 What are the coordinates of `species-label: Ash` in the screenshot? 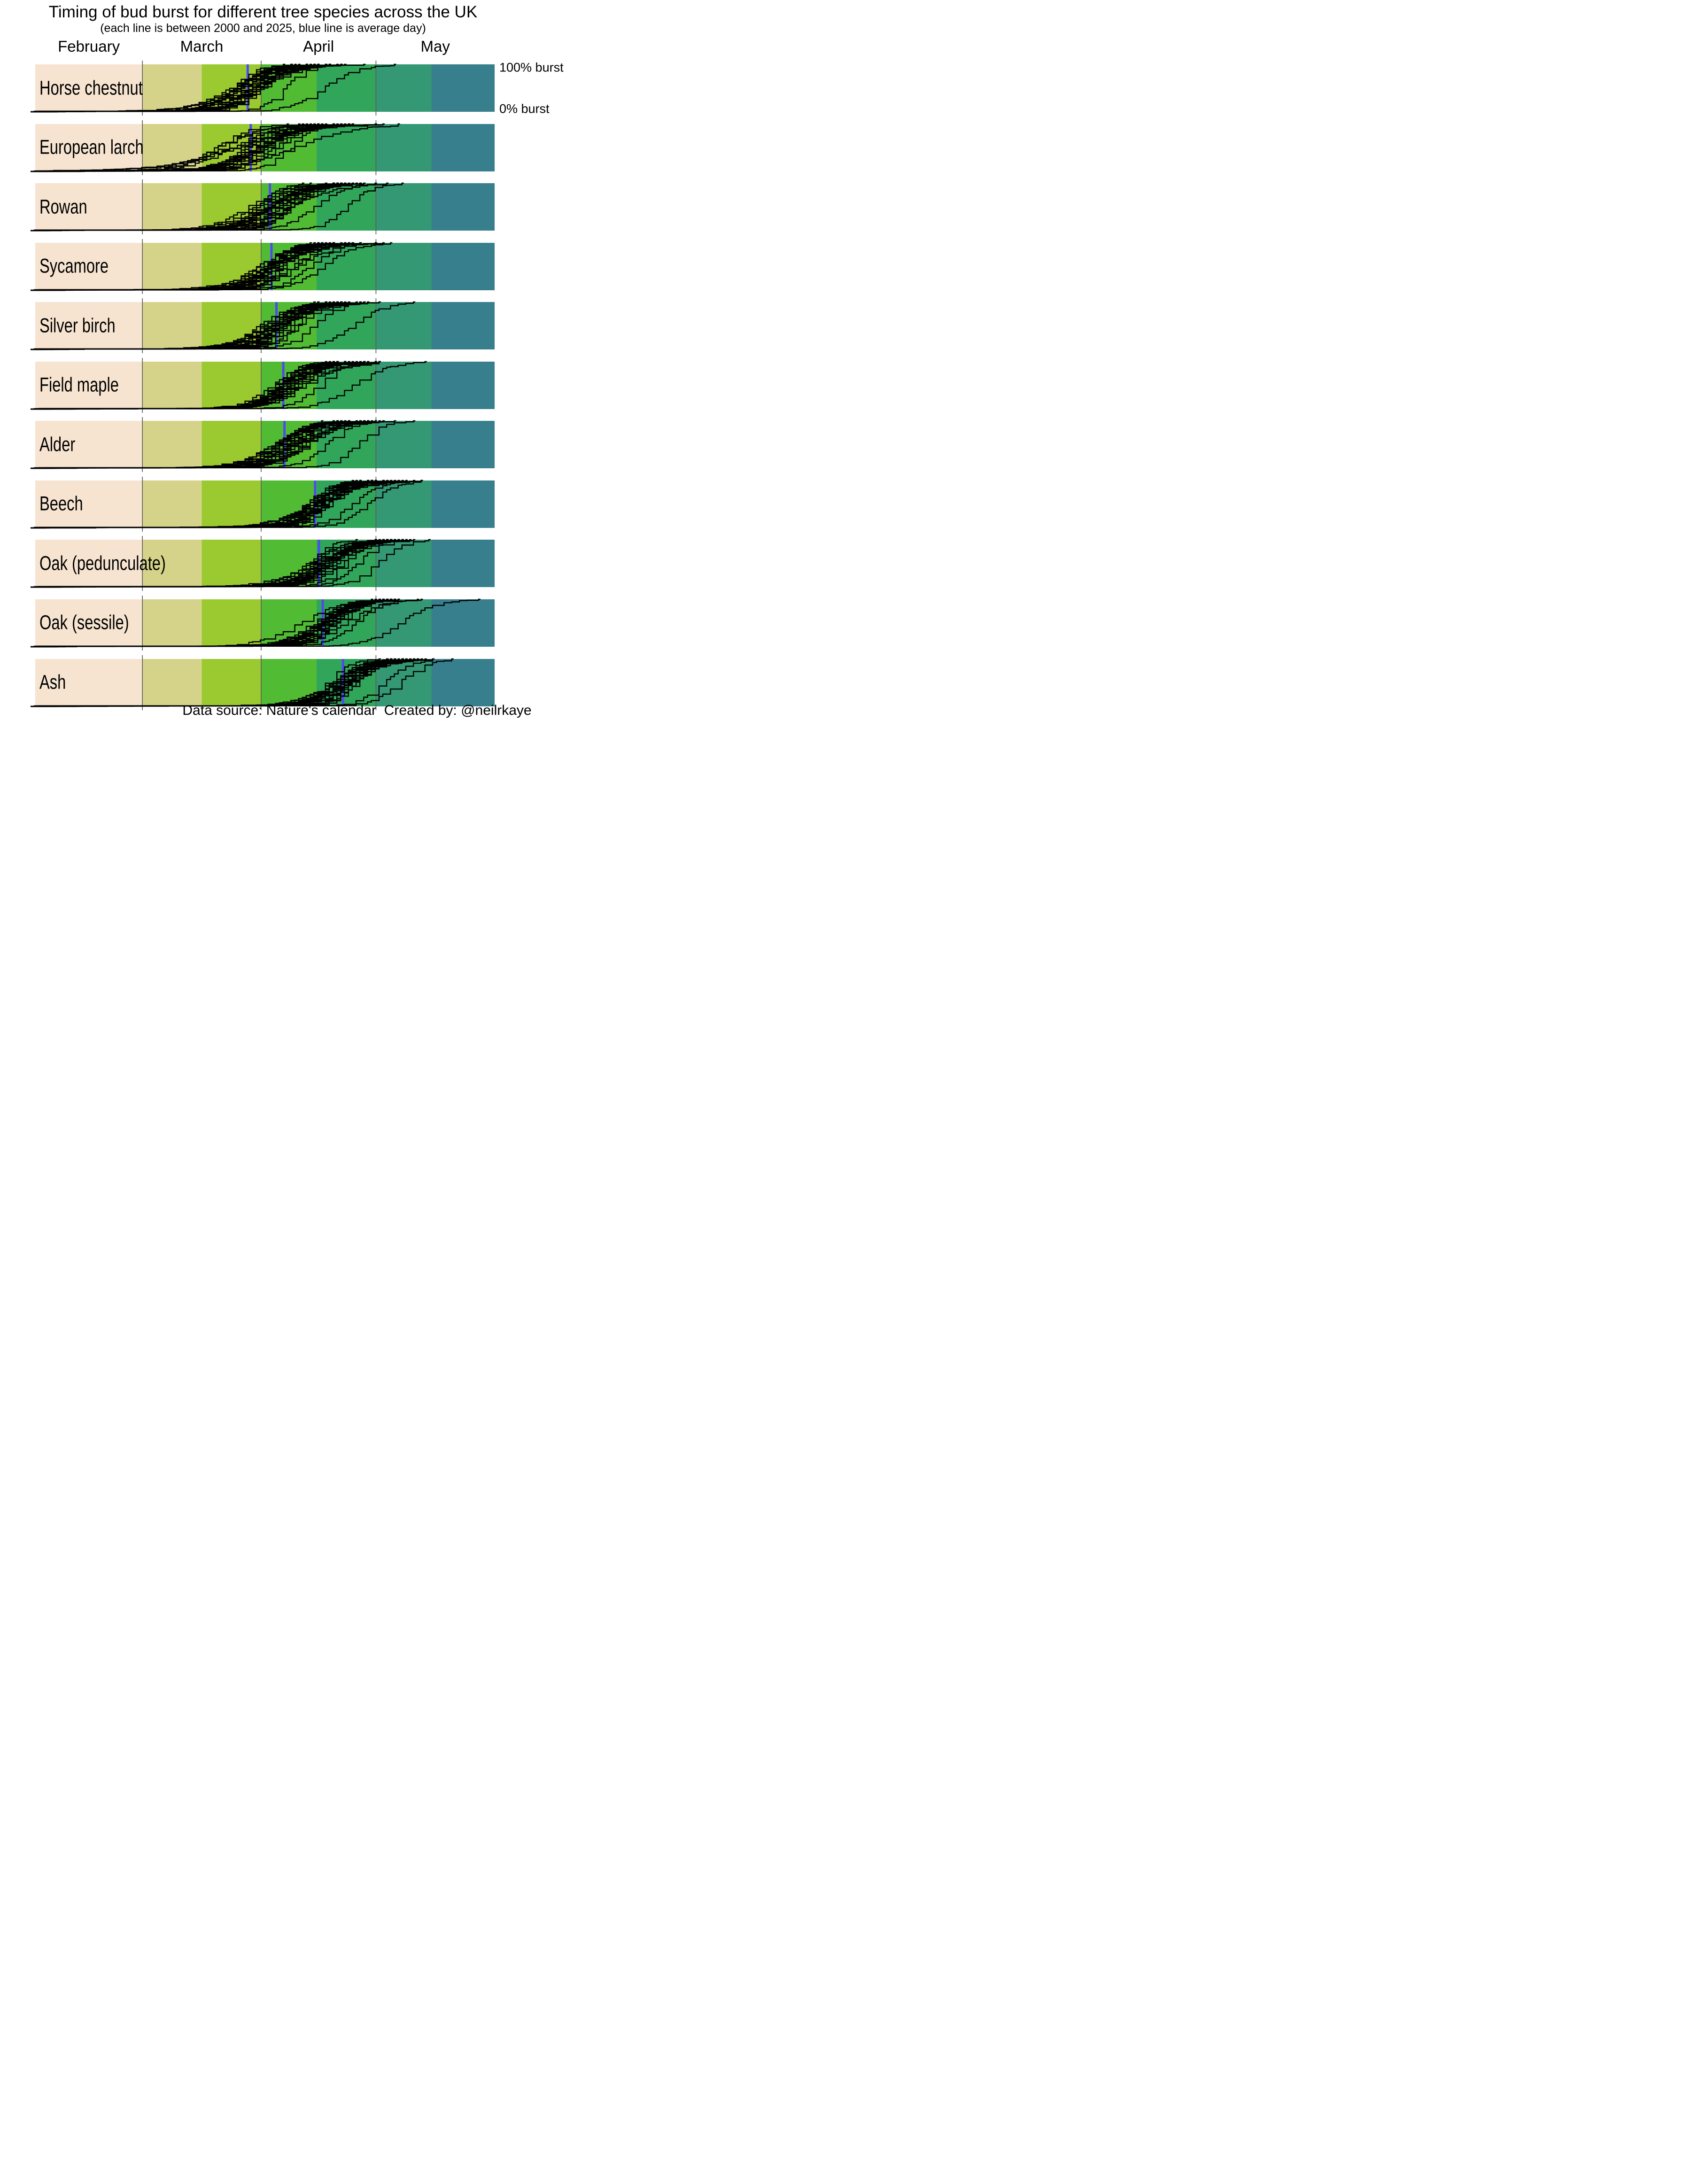 It's located at (52, 682).